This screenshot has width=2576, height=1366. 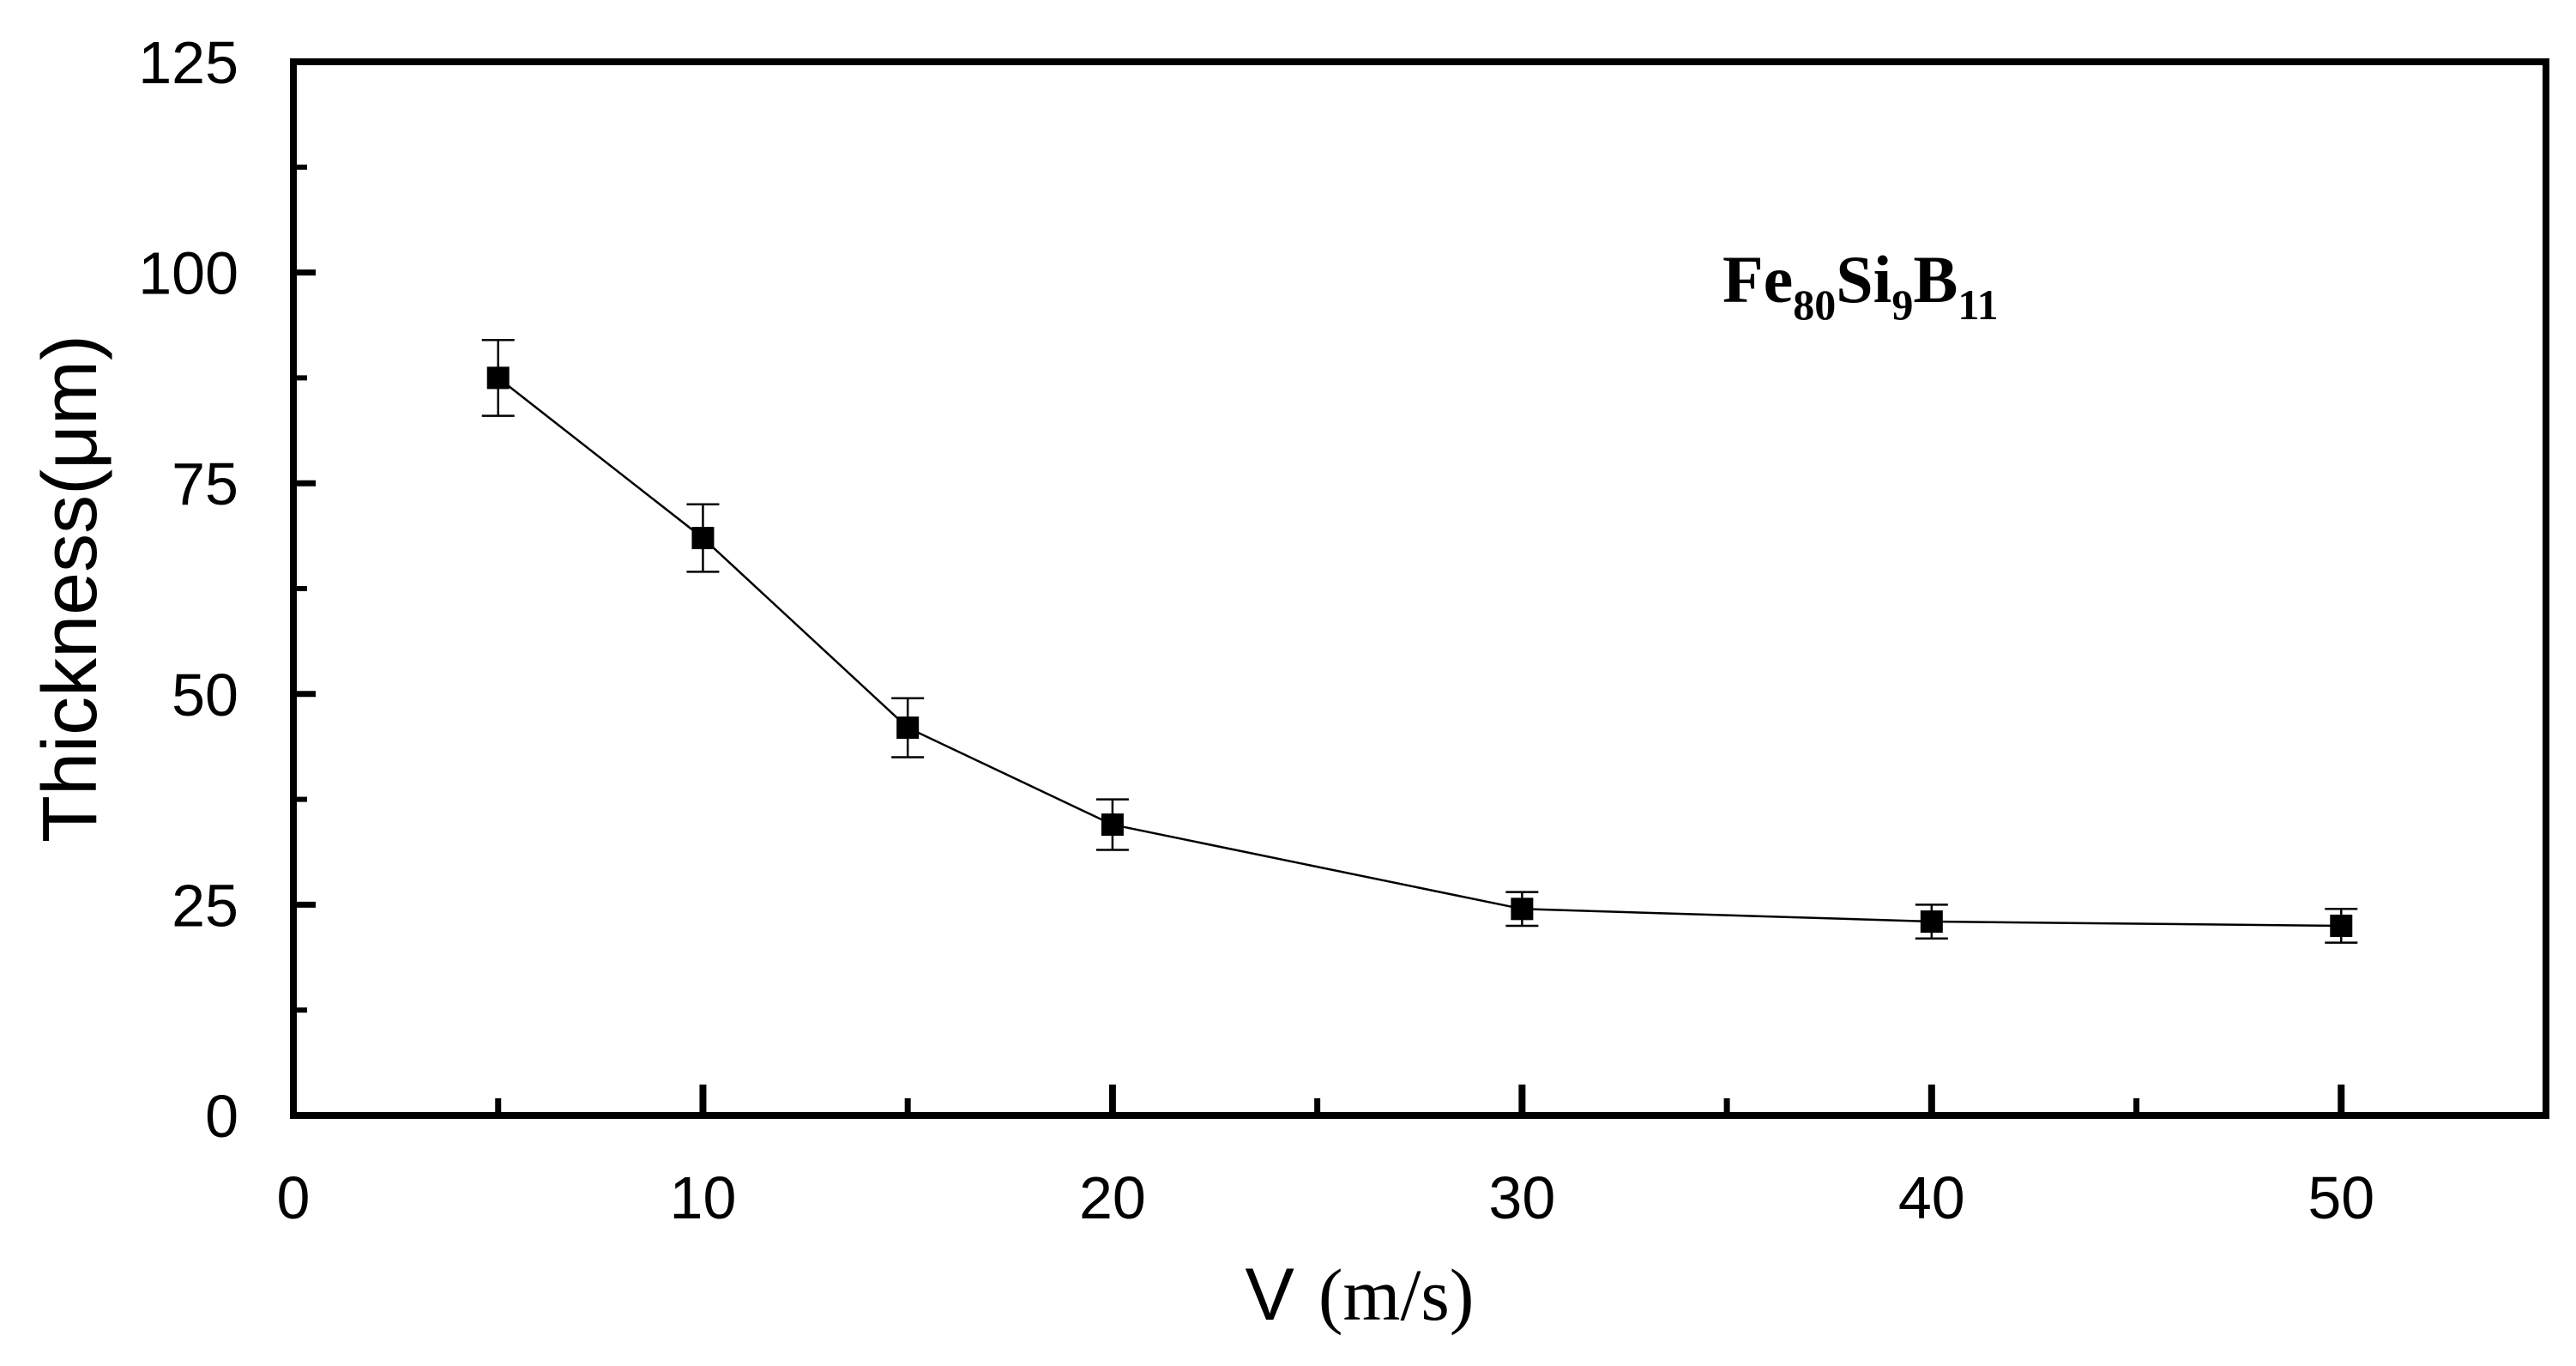 What do you see at coordinates (1931, 1197) in the screenshot?
I see `x-tick-label: 40` at bounding box center [1931, 1197].